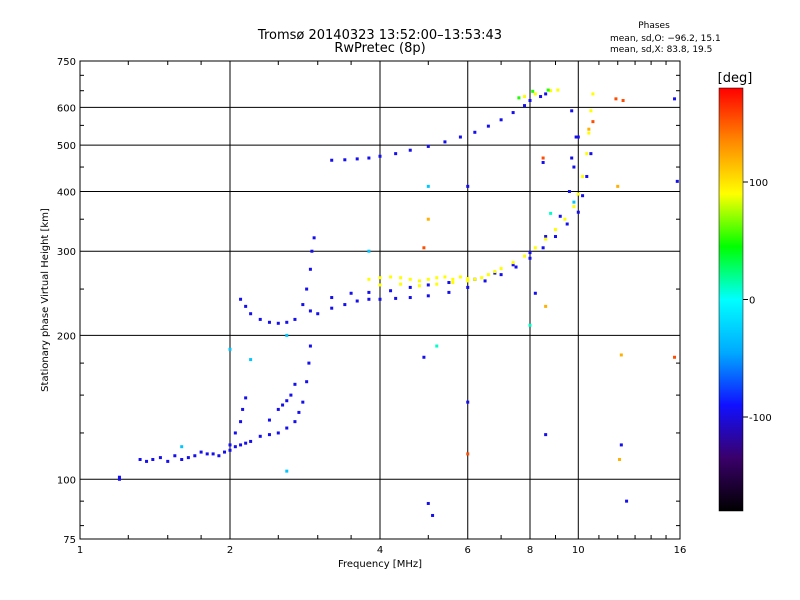  I want to click on y-tick-label: 300, so click(66, 252).